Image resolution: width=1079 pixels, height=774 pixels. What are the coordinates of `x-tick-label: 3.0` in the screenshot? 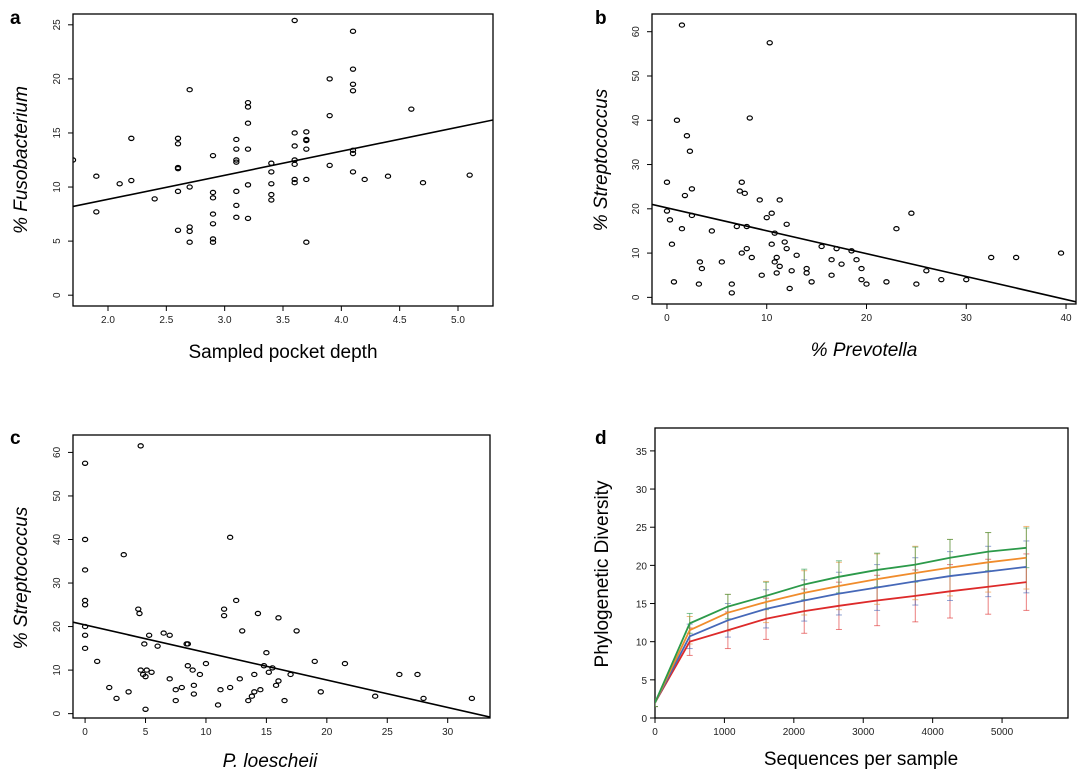 It's located at (225, 320).